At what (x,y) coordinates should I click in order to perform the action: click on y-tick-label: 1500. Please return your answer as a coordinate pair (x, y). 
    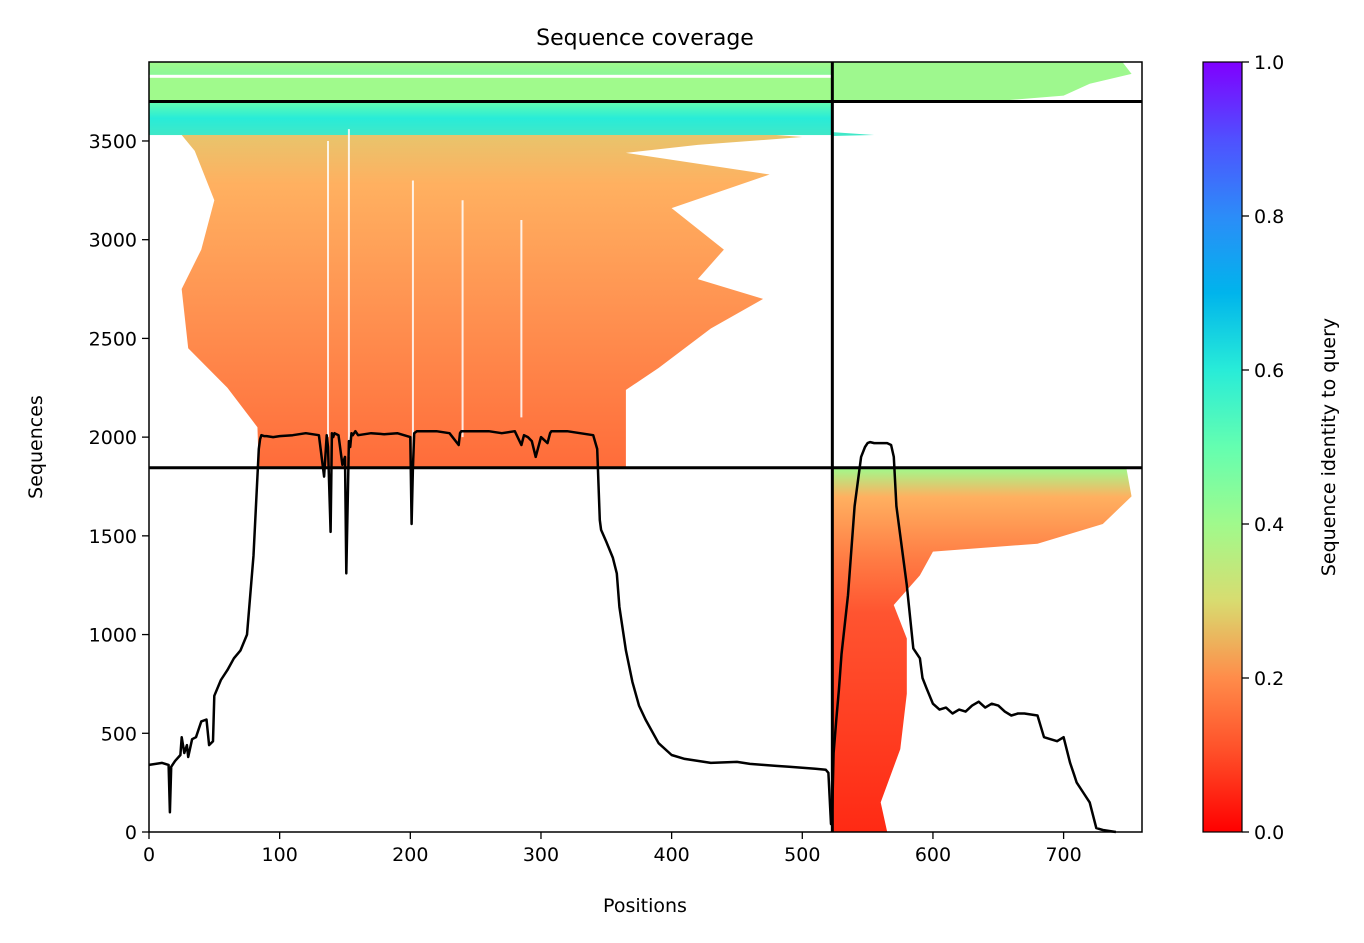
    Looking at the image, I should click on (113, 537).